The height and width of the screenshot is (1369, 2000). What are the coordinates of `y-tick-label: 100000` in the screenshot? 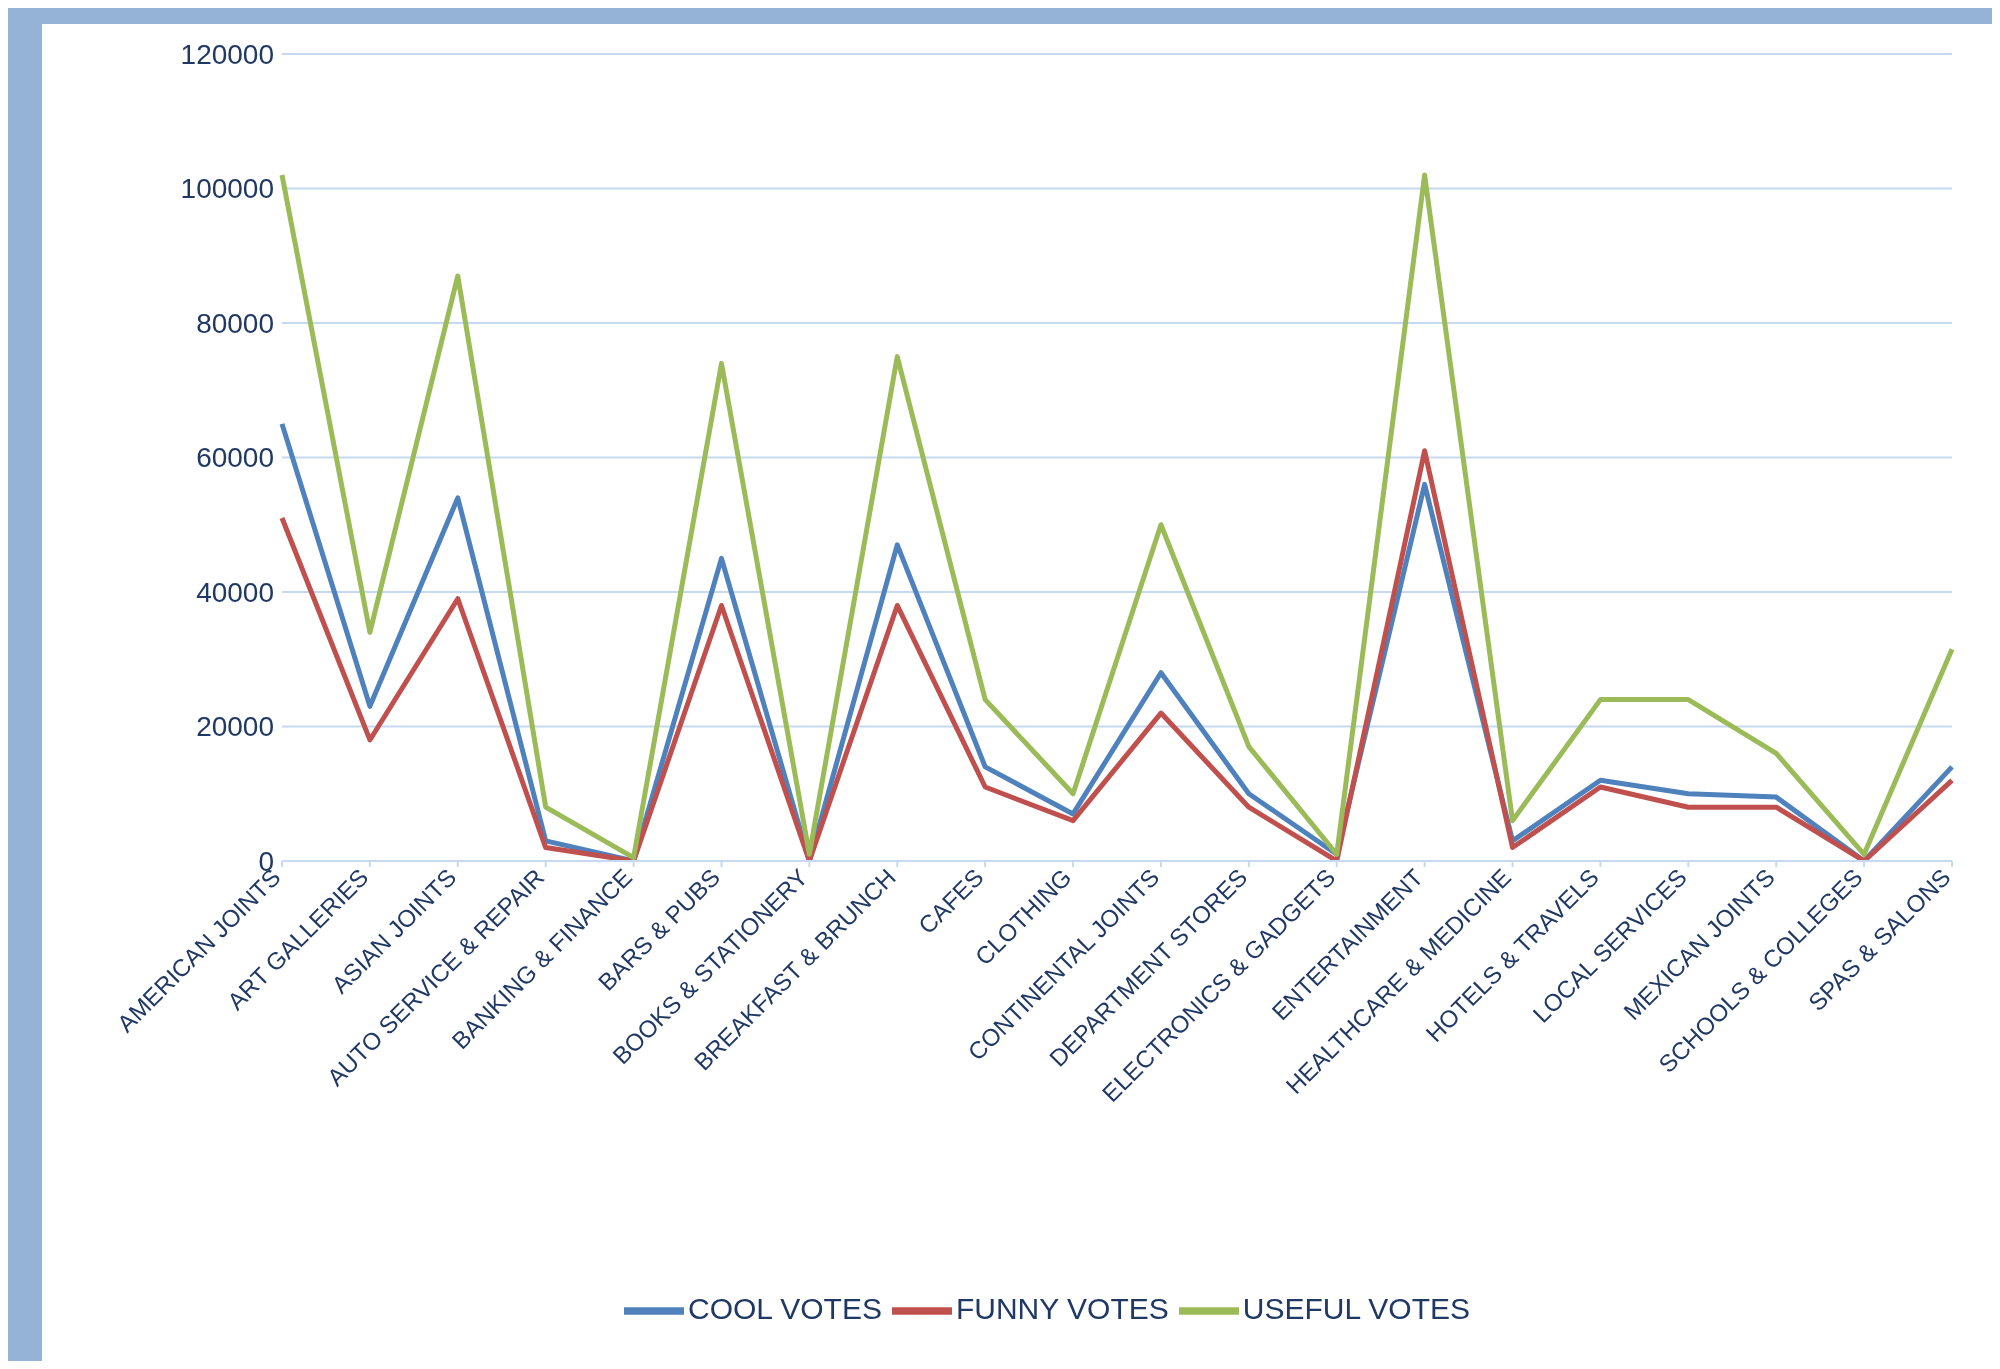 It's located at (227, 189).